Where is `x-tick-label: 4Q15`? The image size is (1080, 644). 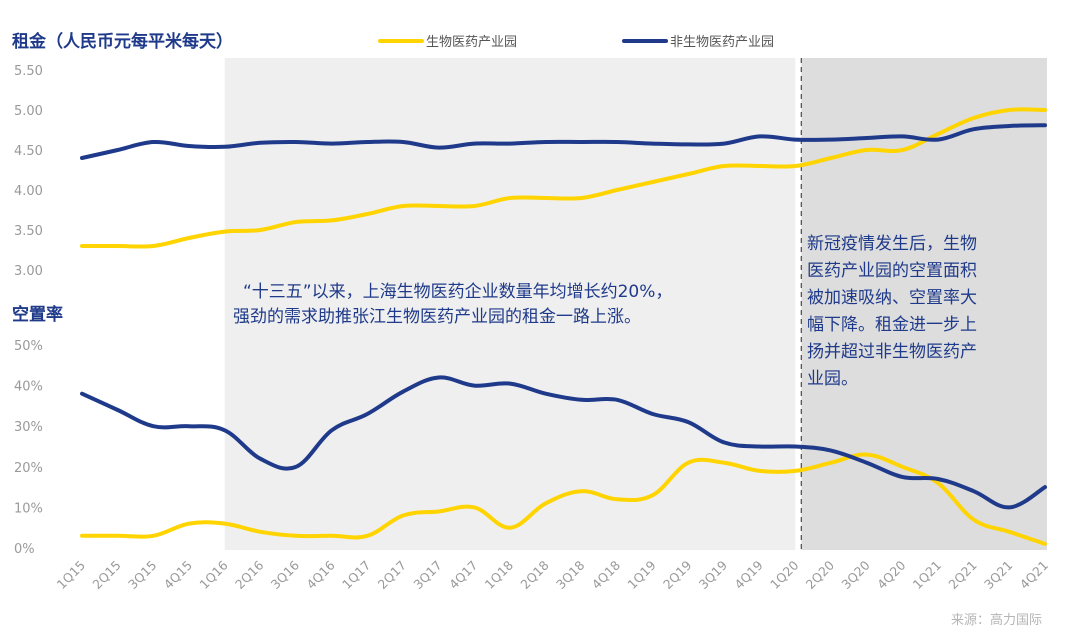 x-tick-label: 4Q15 is located at coordinates (178, 575).